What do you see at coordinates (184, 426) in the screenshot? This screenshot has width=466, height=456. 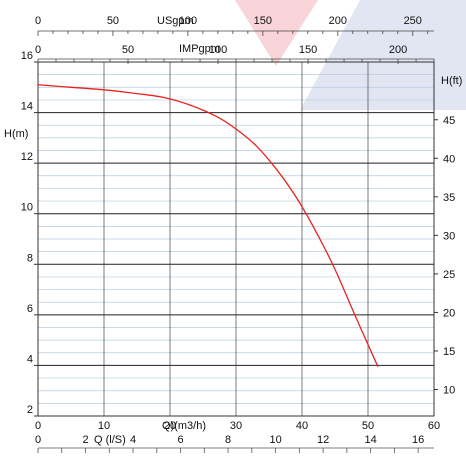 I see `x-axis-label: Q)(m3/h)` at bounding box center [184, 426].